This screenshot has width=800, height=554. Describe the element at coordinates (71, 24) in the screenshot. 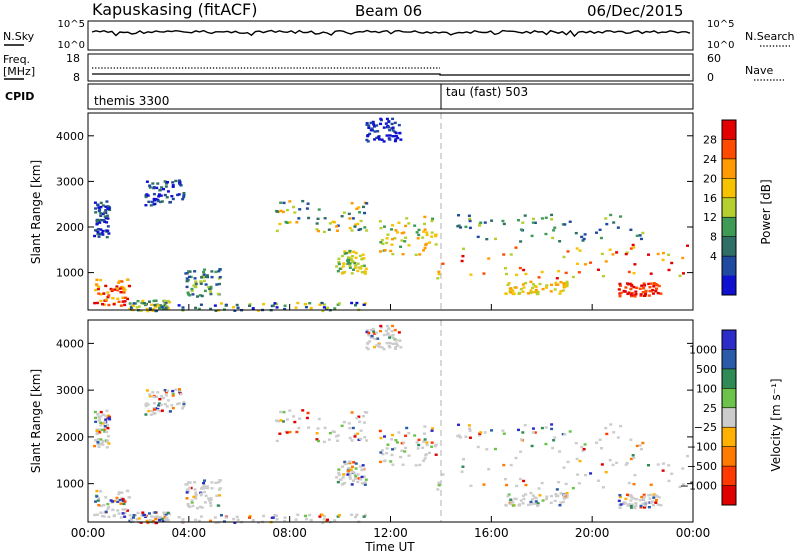

I see `noise-left-tick-top: 10^5` at that location.